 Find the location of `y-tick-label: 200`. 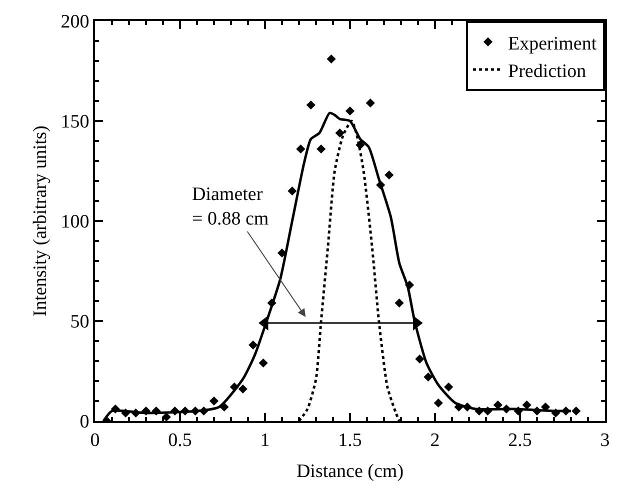

y-tick-label: 200 is located at coordinates (75, 22).